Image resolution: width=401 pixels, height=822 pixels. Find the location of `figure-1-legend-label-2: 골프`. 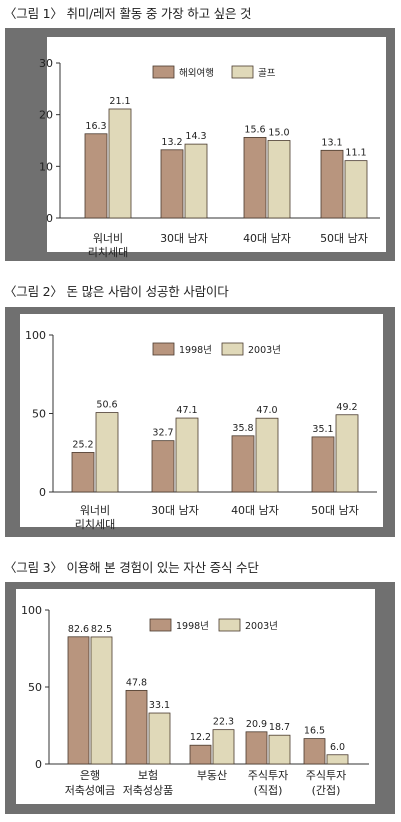

figure-1-legend-label-2: 골프 is located at coordinates (267, 73).